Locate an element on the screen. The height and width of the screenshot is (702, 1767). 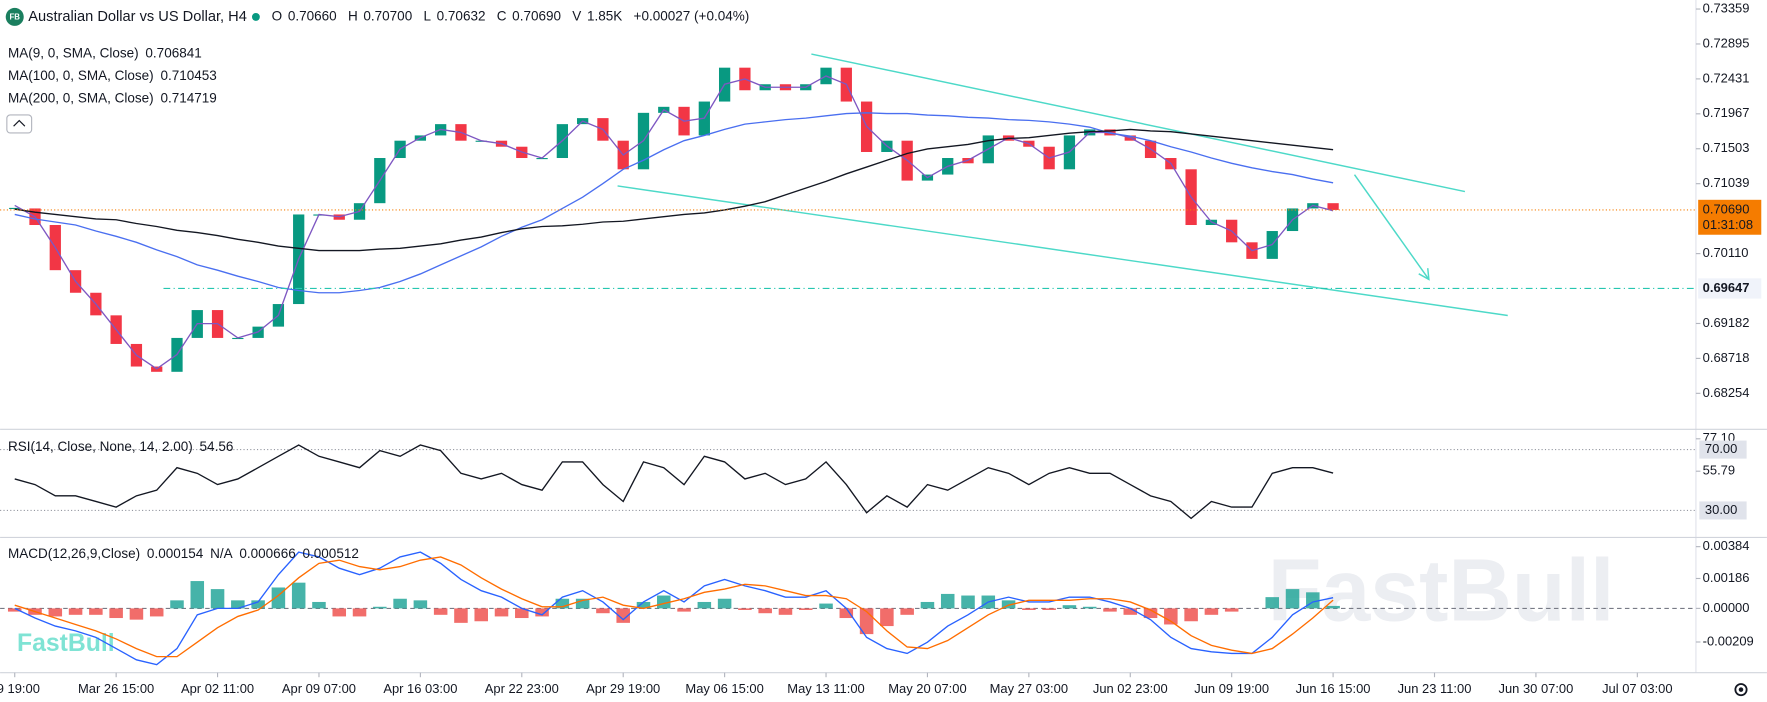
level-label: 0.69647 is located at coordinates (1726, 287).